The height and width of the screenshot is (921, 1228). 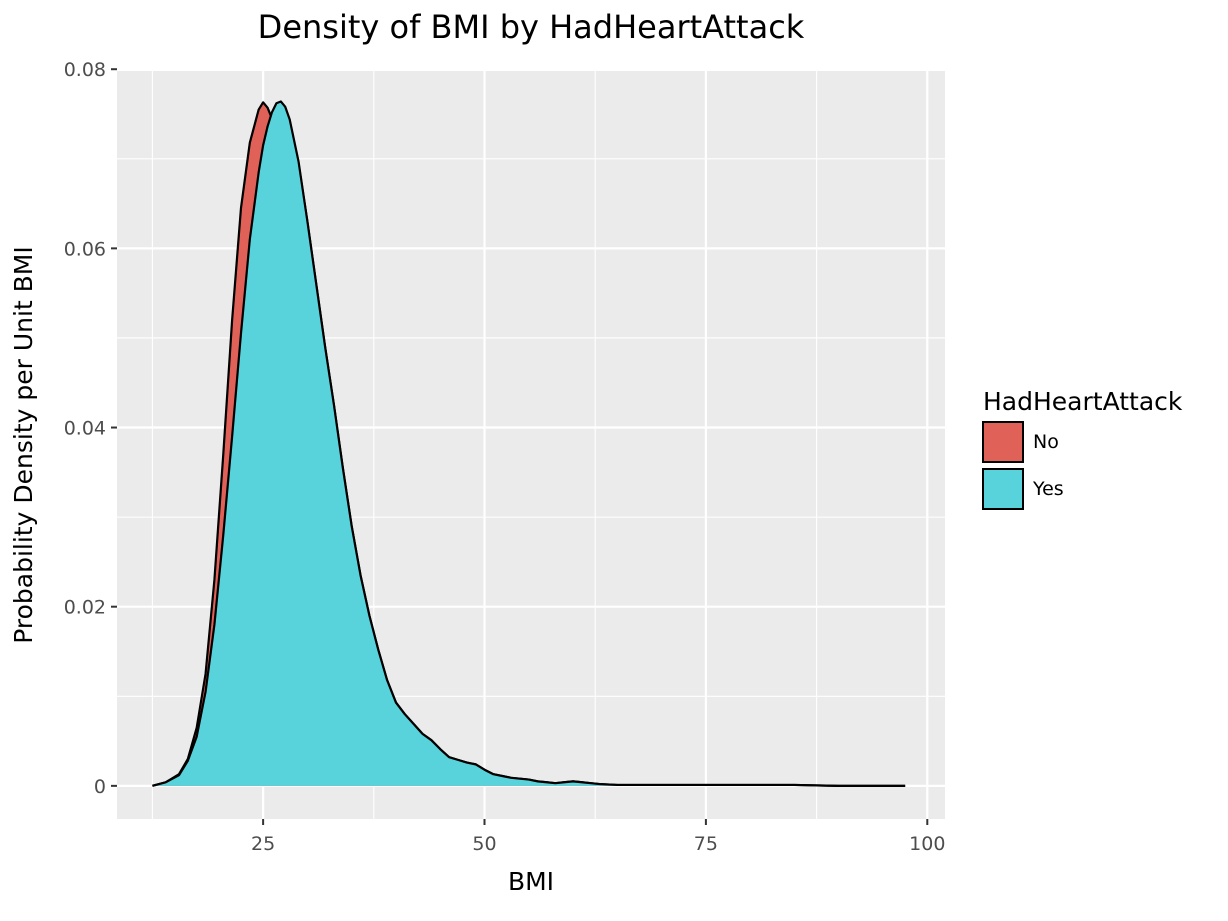 I want to click on x-tick-label: 100, so click(x=927, y=844).